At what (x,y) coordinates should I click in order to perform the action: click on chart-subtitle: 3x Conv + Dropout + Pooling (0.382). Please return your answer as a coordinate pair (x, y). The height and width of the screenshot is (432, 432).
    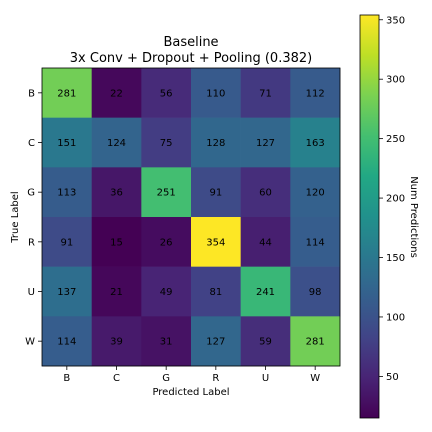
    Looking at the image, I should click on (191, 58).